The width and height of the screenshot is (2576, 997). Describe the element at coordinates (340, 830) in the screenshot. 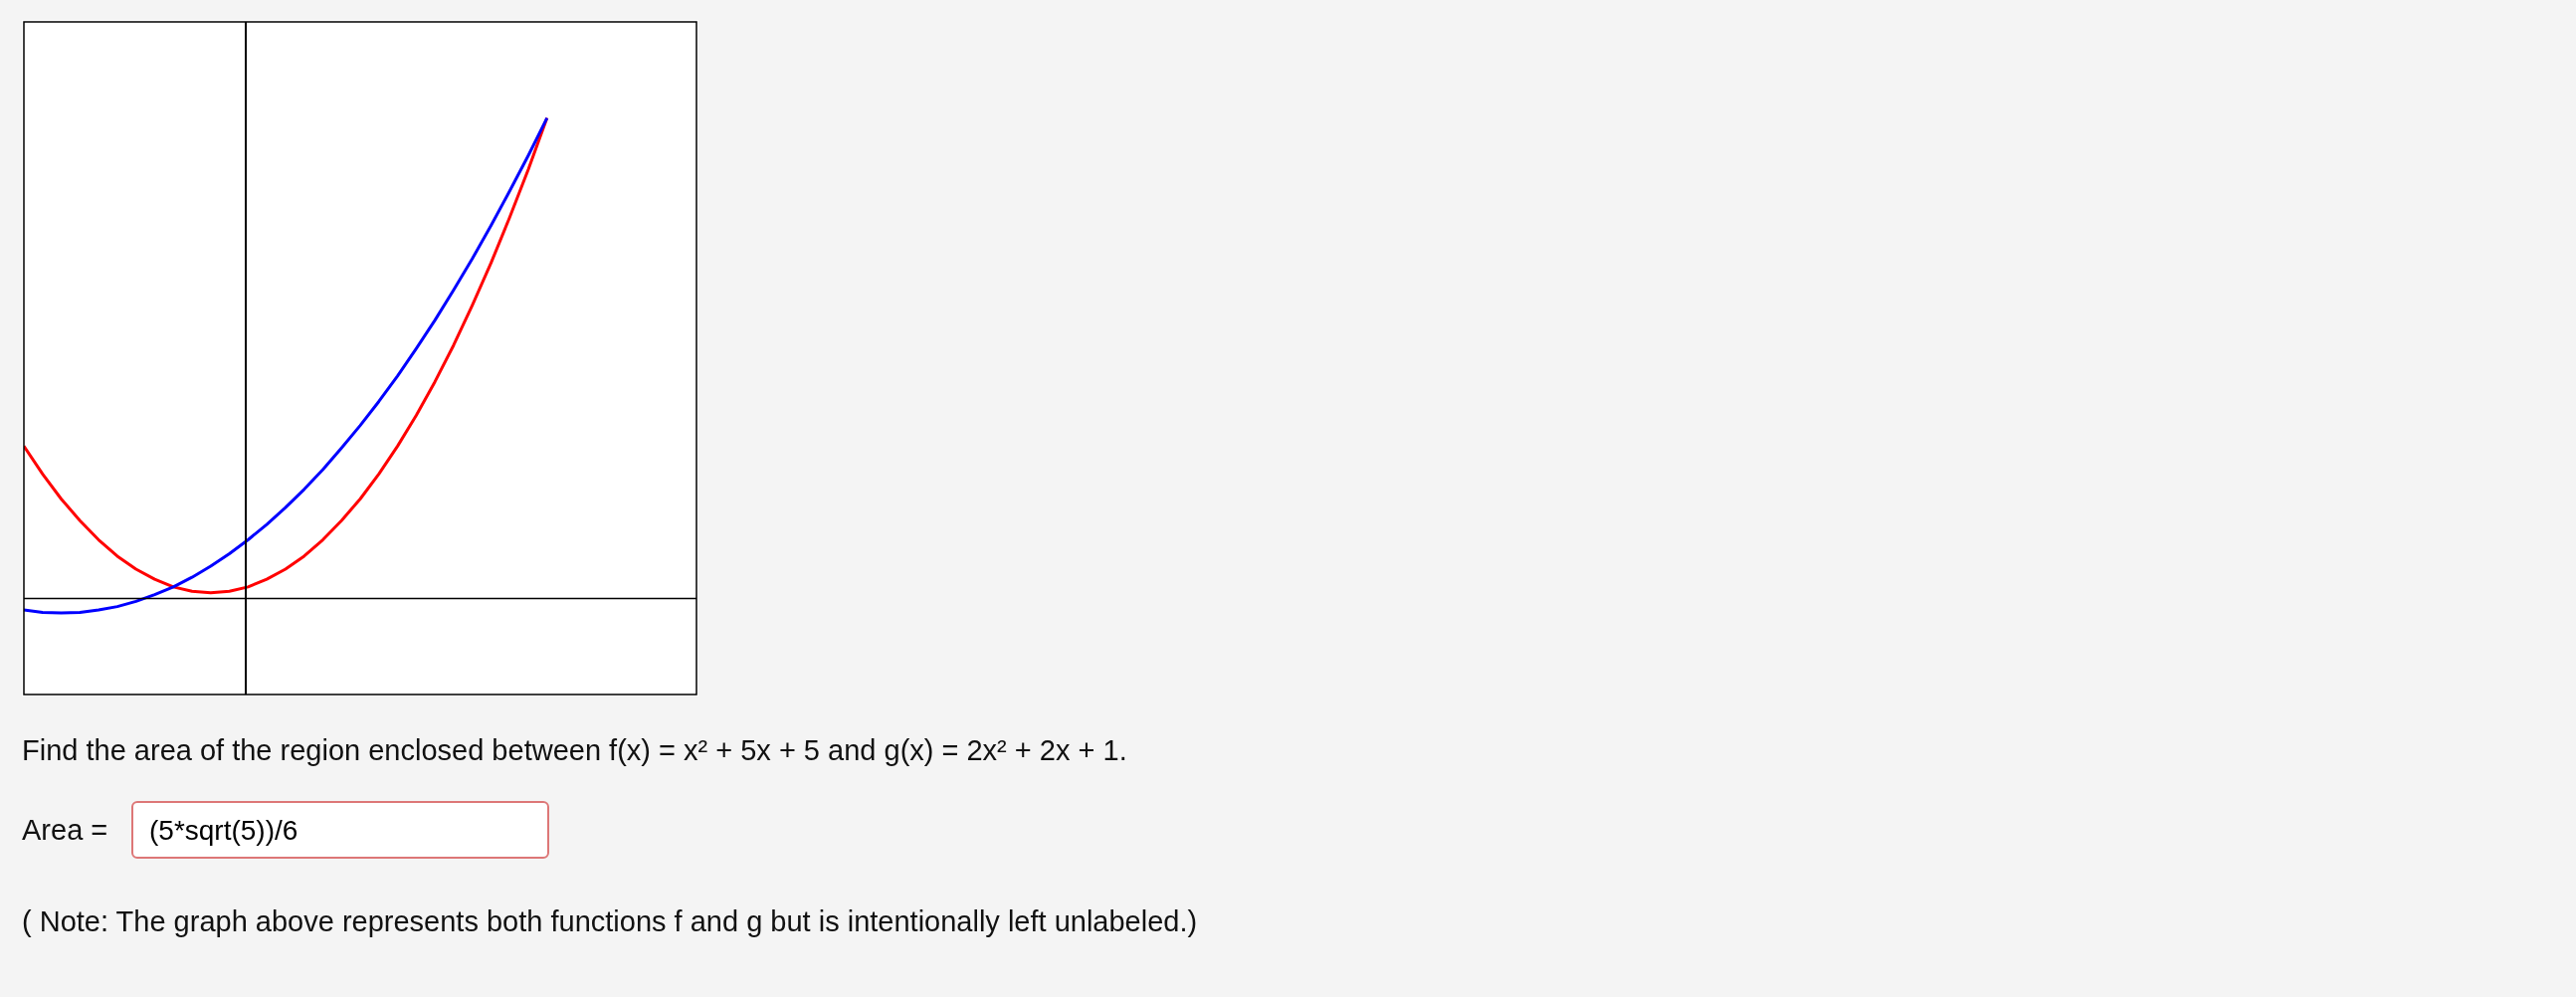

I see `answer-field: (5*sqrt(5))/6` at that location.